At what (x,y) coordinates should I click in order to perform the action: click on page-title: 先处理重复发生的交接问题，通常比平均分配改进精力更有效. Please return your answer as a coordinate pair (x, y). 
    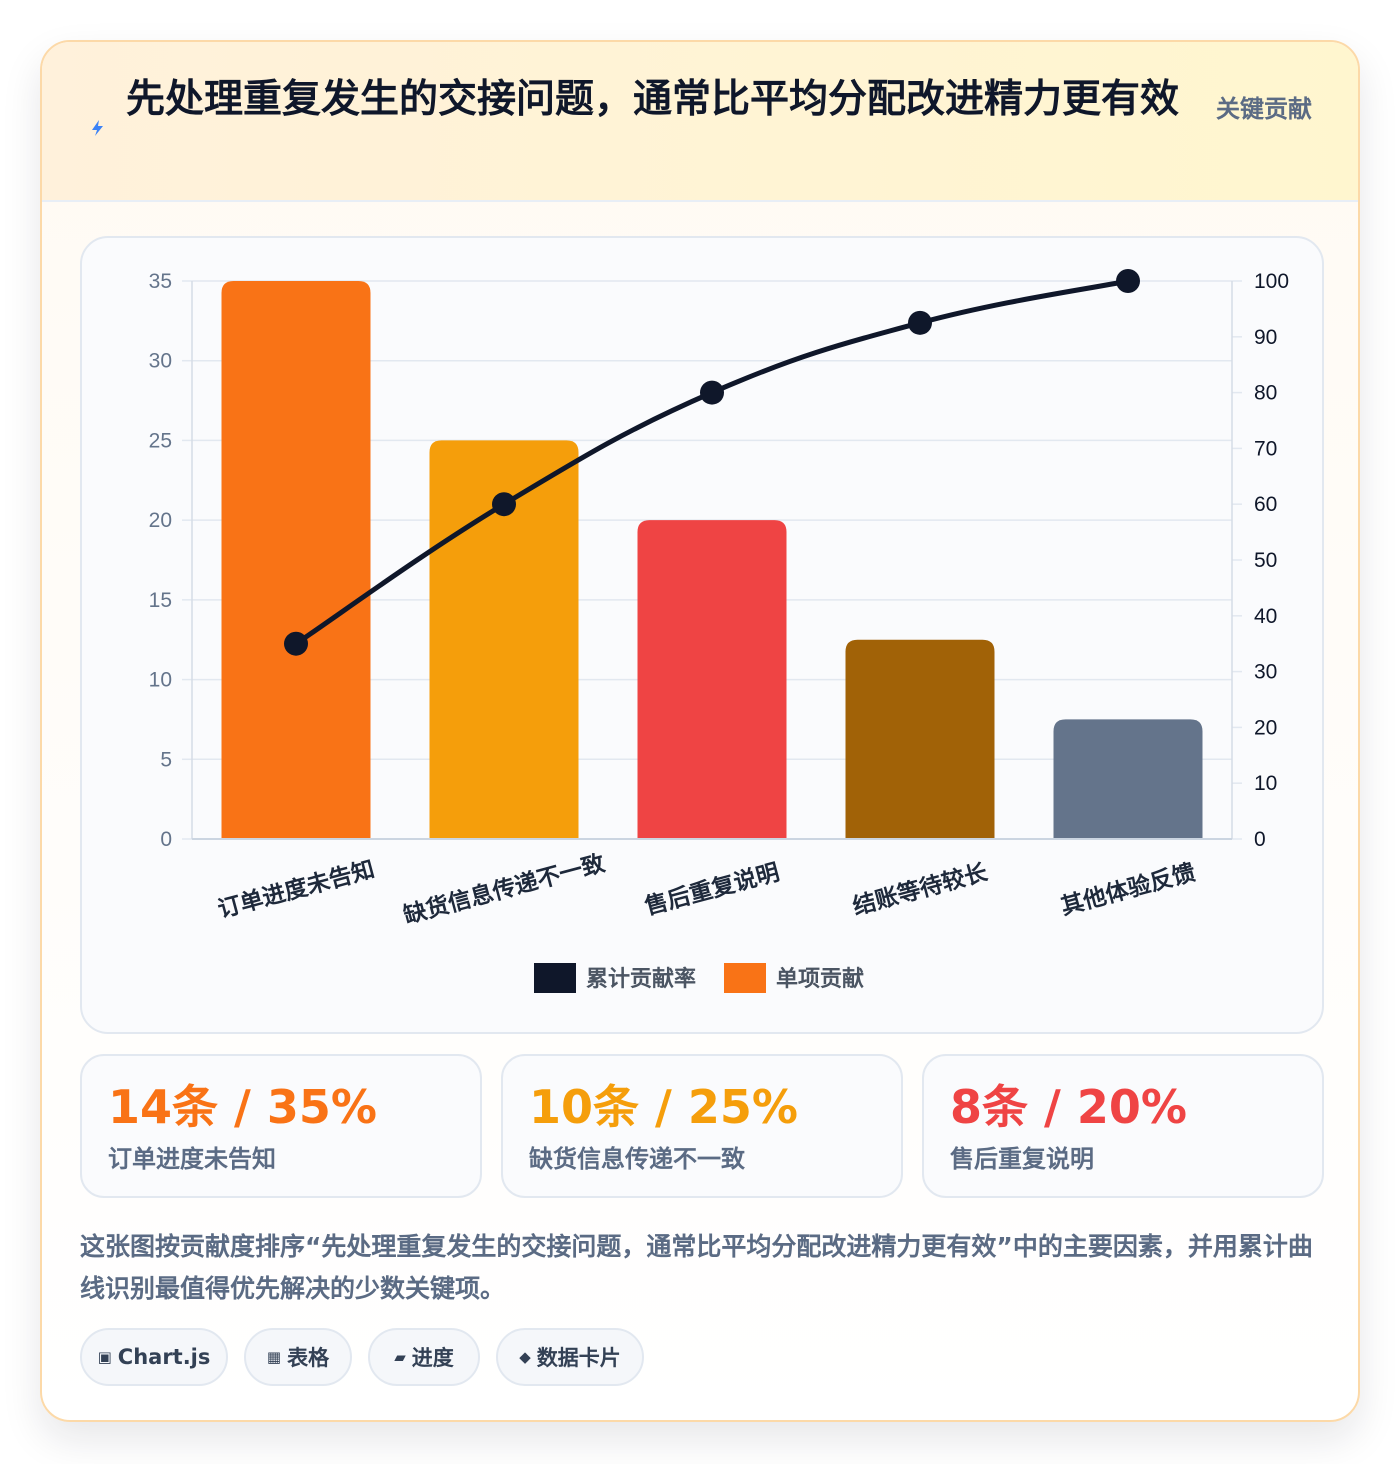
    Looking at the image, I should click on (653, 99).